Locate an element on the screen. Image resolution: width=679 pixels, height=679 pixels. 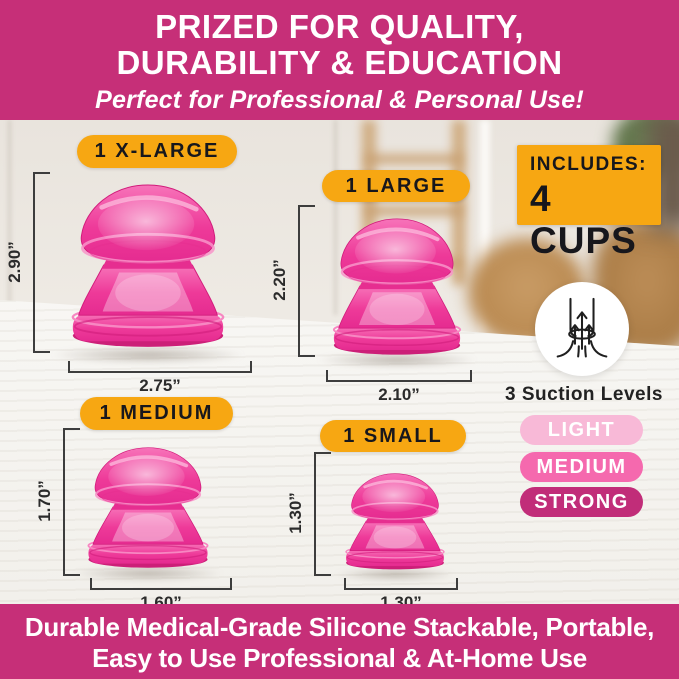
suction-icon-circle is located at coordinates (582, 329).